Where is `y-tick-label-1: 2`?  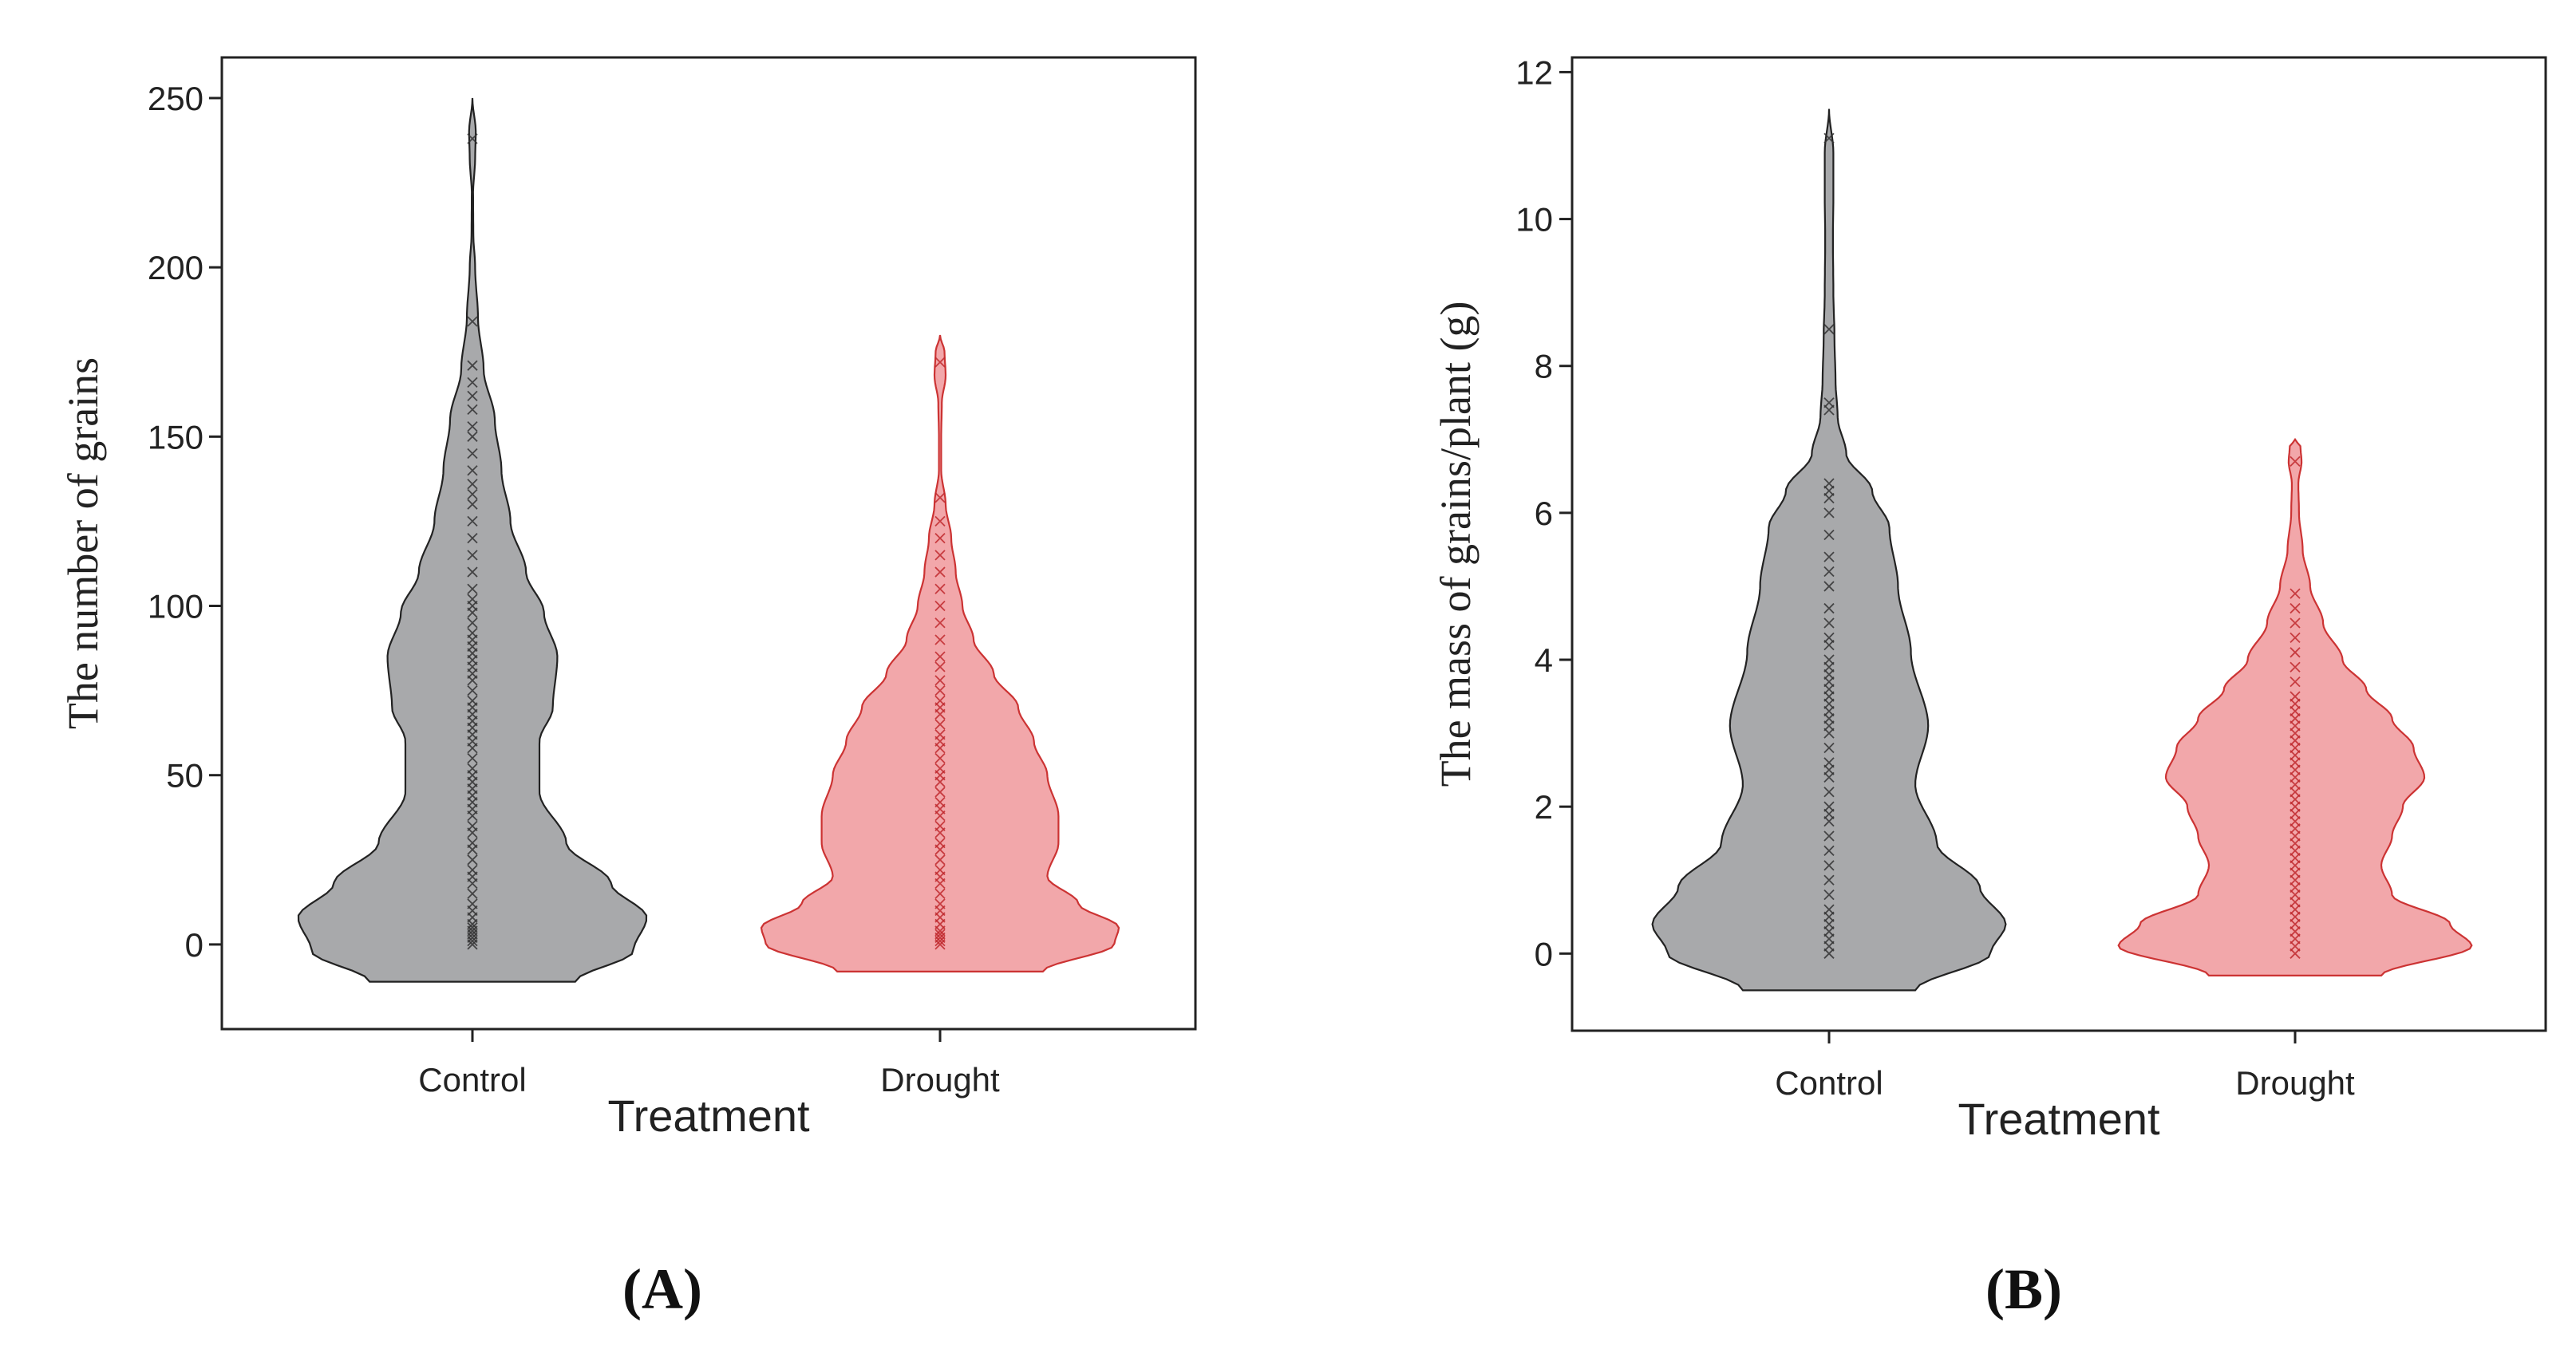 y-tick-label-1: 2 is located at coordinates (1544, 807).